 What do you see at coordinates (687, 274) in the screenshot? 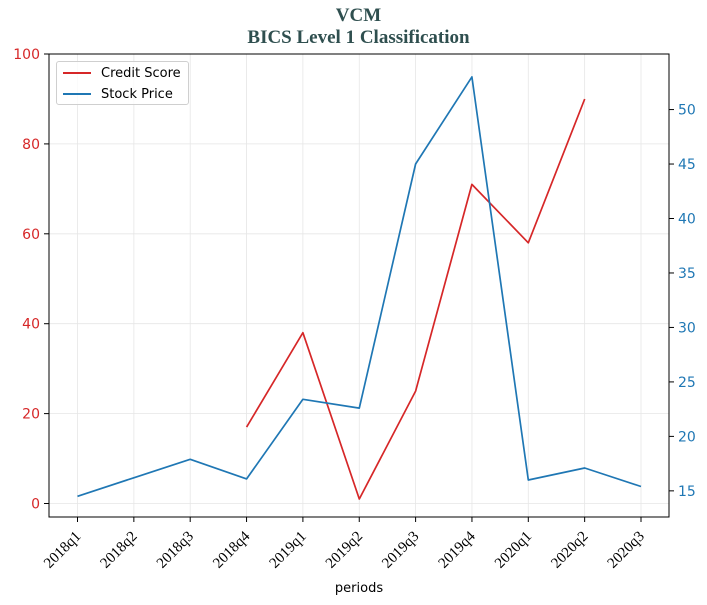
I see `right-y-tick-label: 35` at bounding box center [687, 274].